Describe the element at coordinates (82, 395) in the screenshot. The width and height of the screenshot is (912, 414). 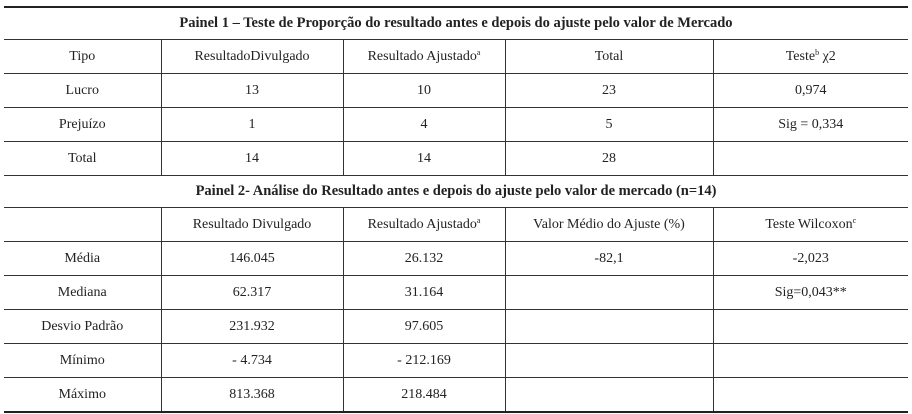
I see `row-label: Máximo` at that location.